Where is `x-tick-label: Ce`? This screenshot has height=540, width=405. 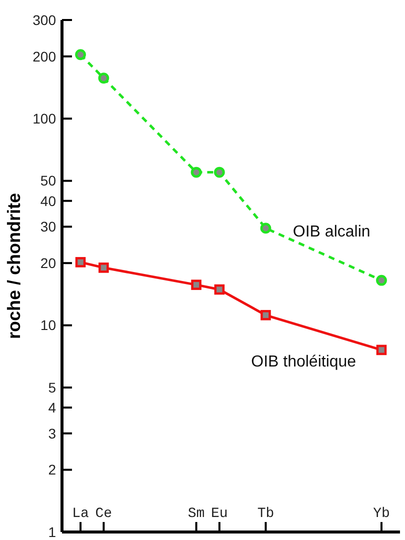
x-tick-label: Ce is located at coordinates (103, 514).